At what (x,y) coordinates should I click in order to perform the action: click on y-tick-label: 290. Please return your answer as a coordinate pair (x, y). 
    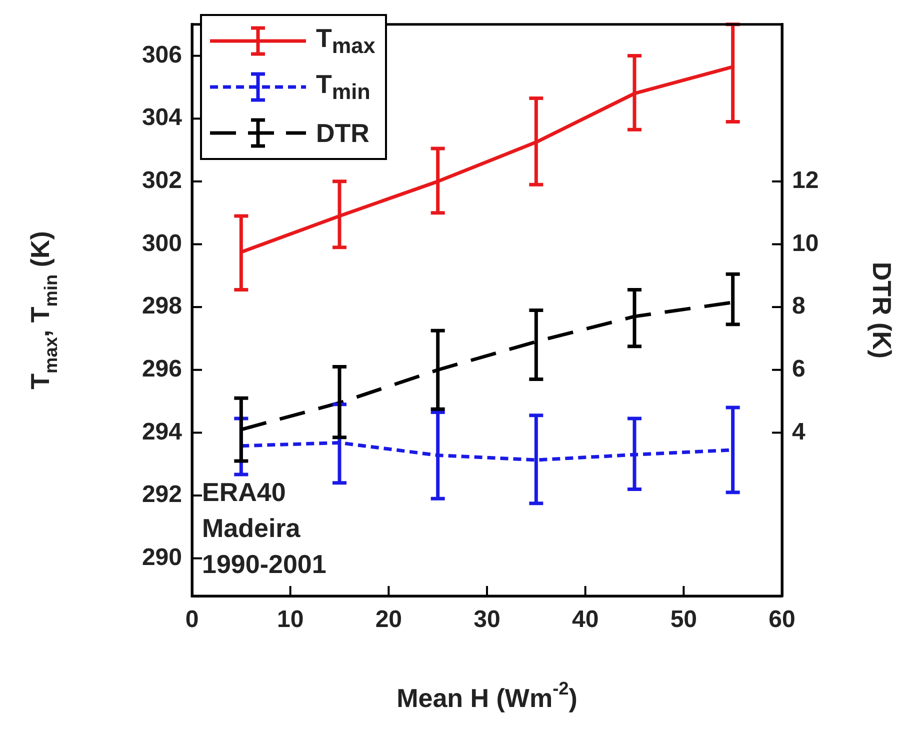
    Looking at the image, I should click on (162, 557).